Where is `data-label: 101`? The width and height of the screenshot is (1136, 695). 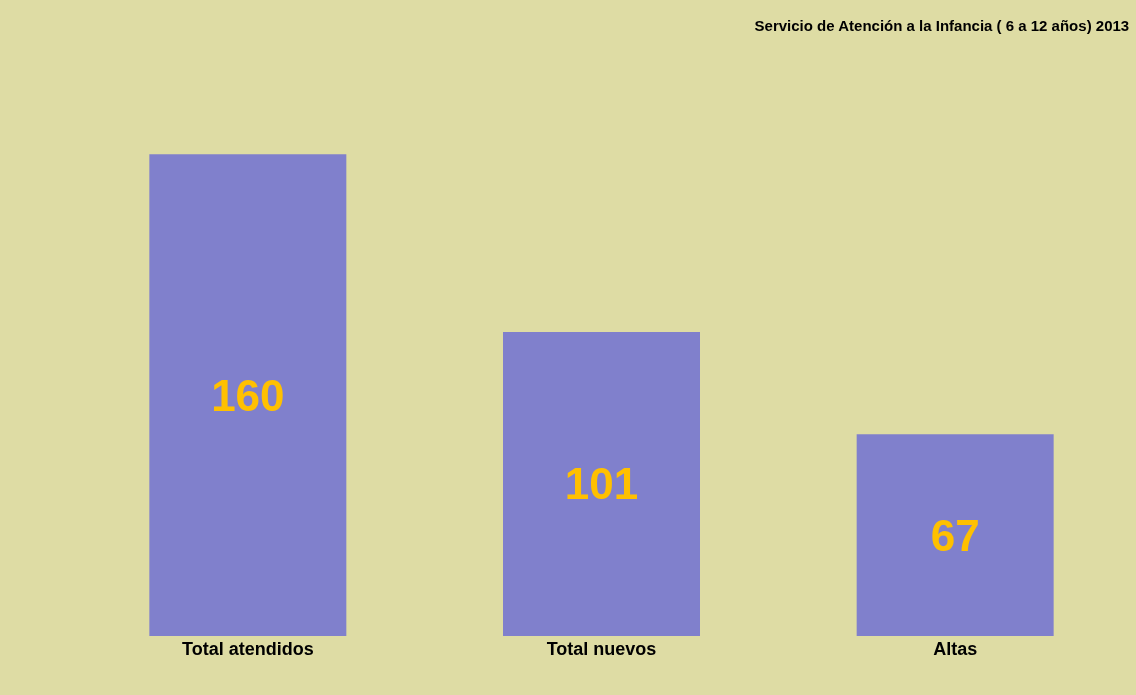 data-label: 101 is located at coordinates (601, 484).